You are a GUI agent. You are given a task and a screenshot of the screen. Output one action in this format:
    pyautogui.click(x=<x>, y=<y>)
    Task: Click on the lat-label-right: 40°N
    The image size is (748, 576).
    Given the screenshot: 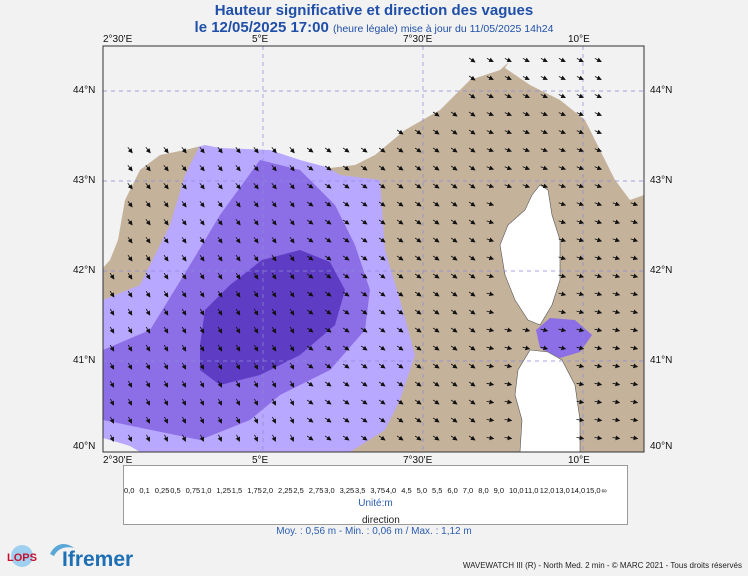 What is the action you would take?
    pyautogui.click(x=661, y=446)
    